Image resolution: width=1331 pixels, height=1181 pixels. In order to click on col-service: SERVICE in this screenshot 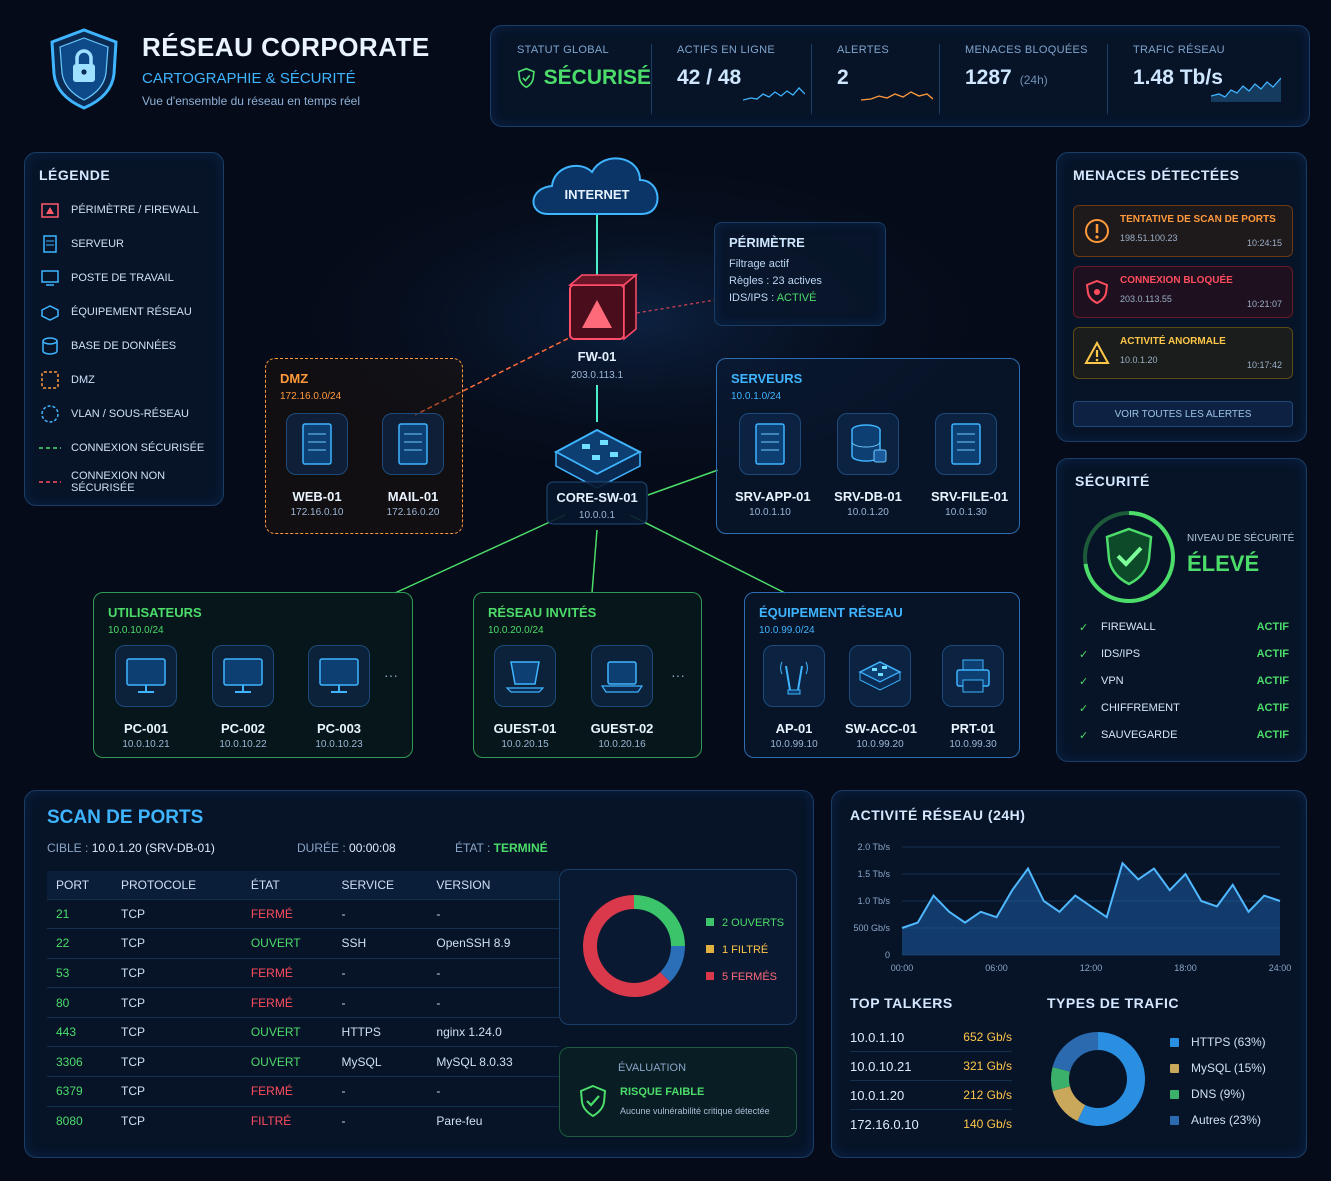, I will do `click(380, 885)`.